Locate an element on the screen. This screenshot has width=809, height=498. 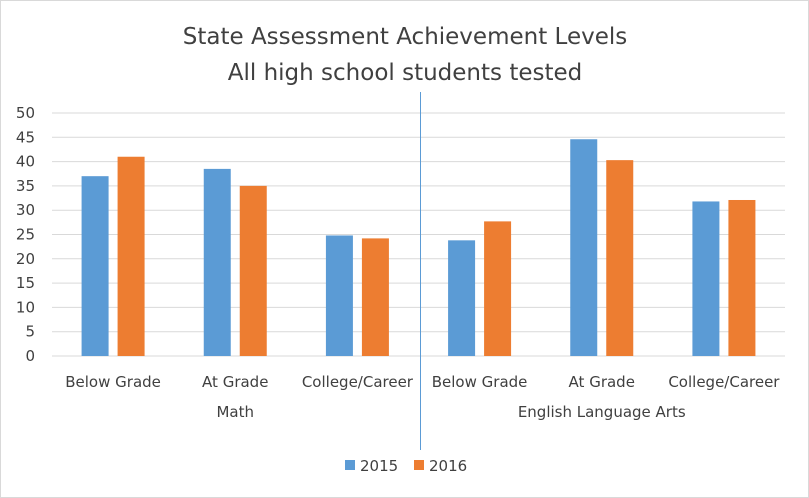
legend: 2015 2016 is located at coordinates (406, 466).